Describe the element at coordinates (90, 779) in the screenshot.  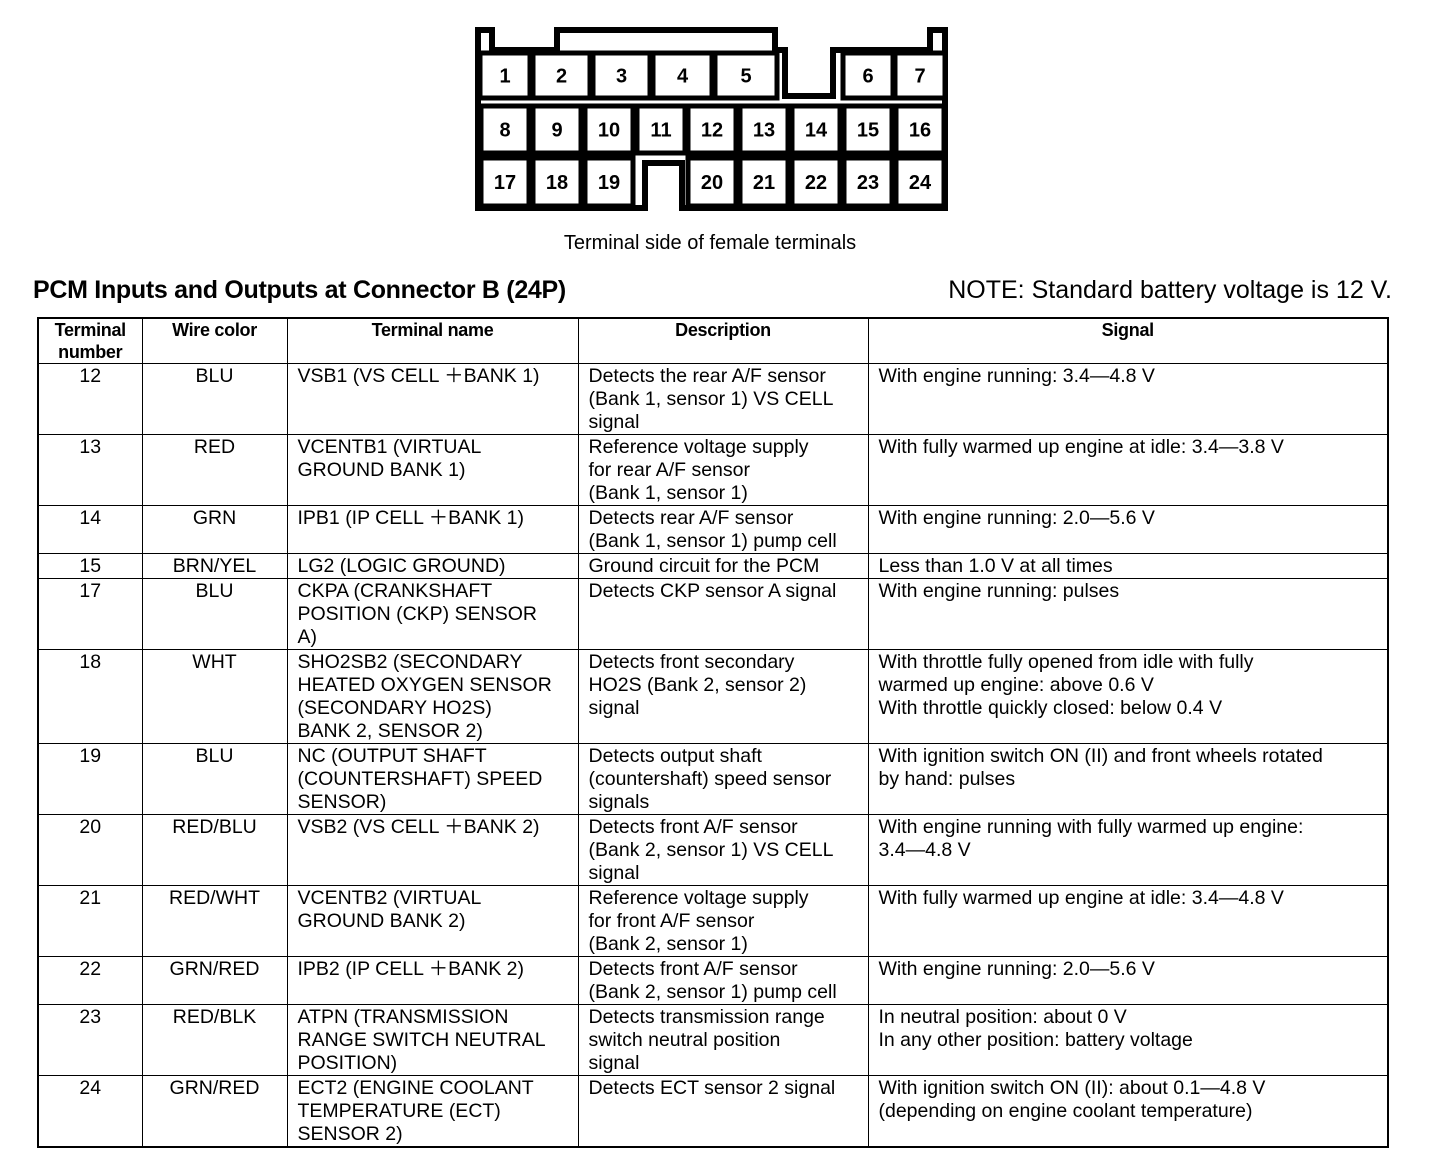
I see `terminal-number-cell: 19` at that location.